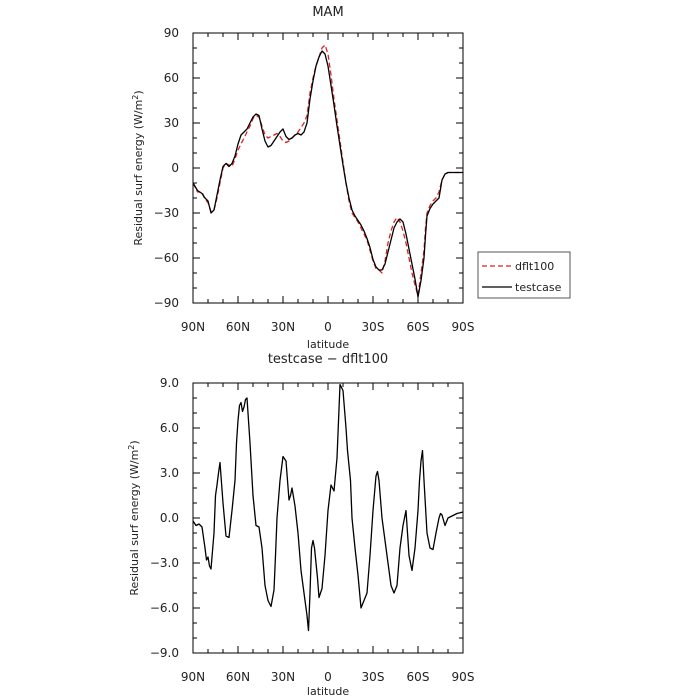  What do you see at coordinates (166, 303) in the screenshot?
I see `y-tick-label: −90` at bounding box center [166, 303].